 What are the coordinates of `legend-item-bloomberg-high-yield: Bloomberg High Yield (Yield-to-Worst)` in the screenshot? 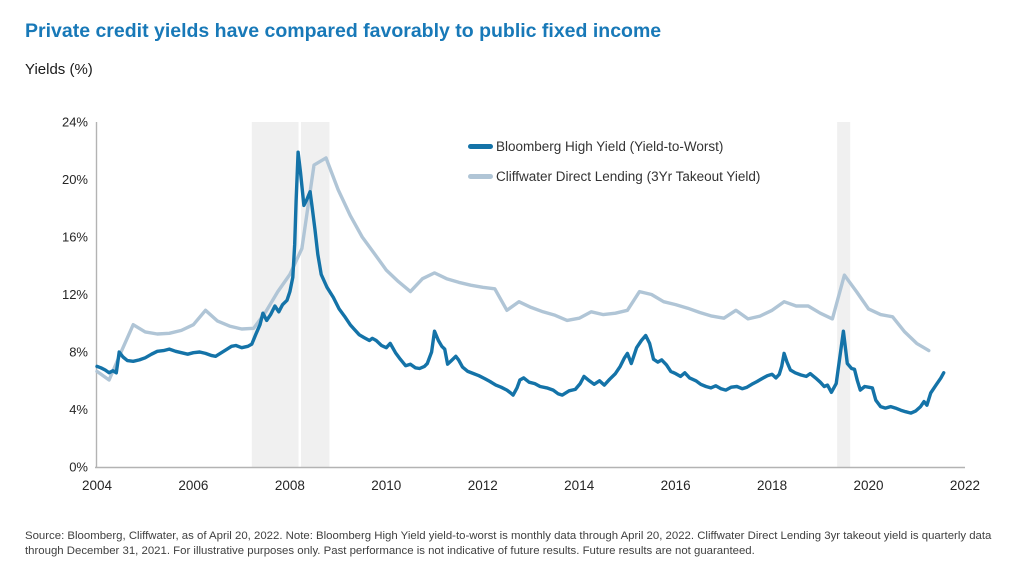 It's located at (614, 146).